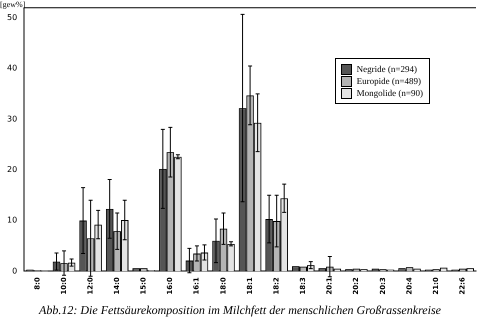 The image size is (480, 320). What do you see at coordinates (12, 220) in the screenshot?
I see `y-tick-label: 10` at bounding box center [12, 220].